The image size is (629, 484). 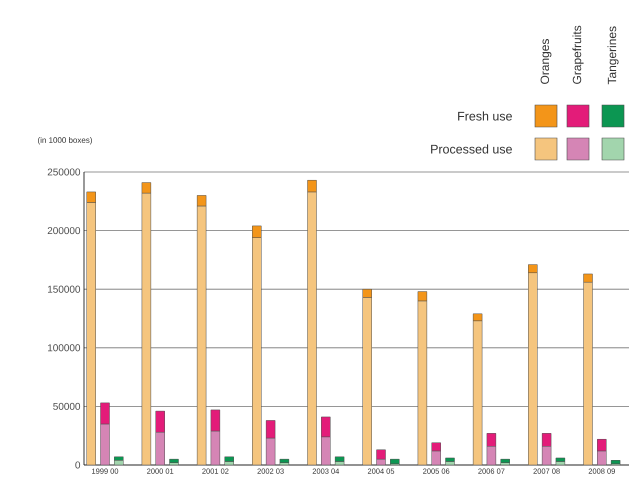 I want to click on y-tick-label: 250000, so click(x=64, y=172).